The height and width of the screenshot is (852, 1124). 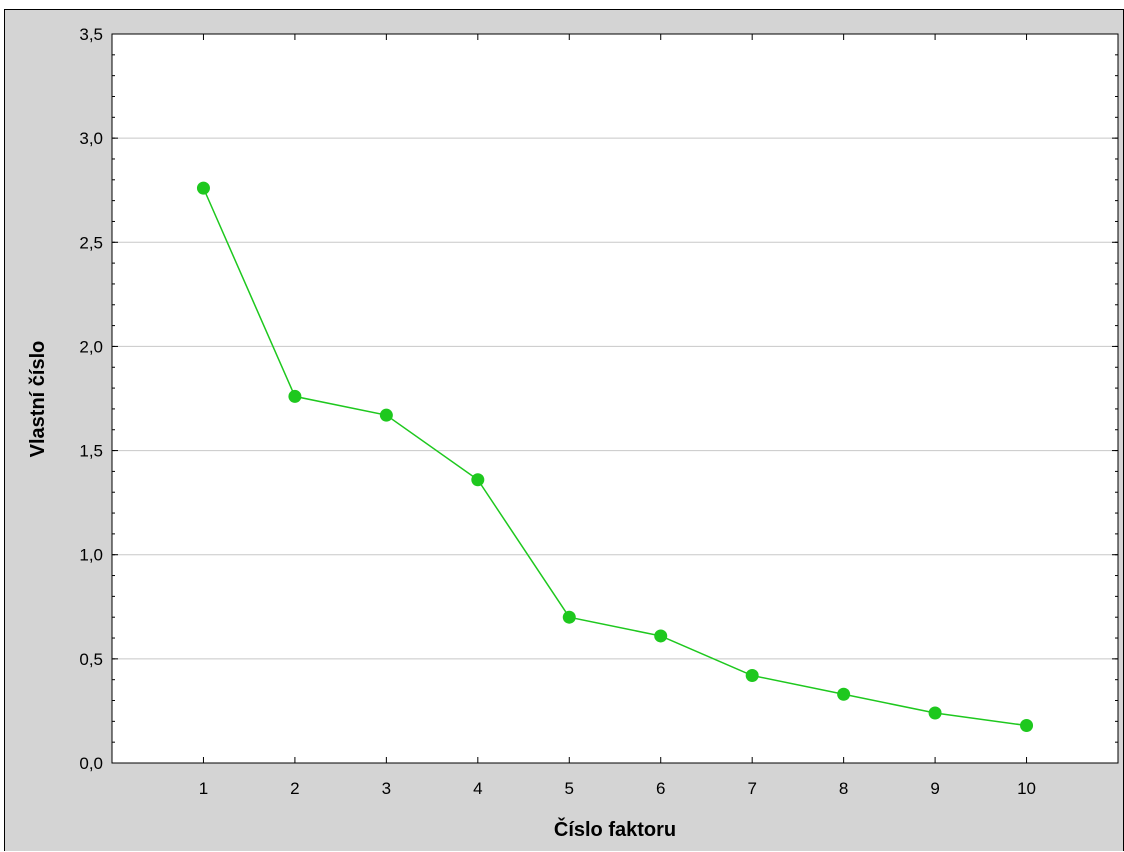 What do you see at coordinates (38, 399) in the screenshot?
I see `y-axis-title: Vlastní číslo` at bounding box center [38, 399].